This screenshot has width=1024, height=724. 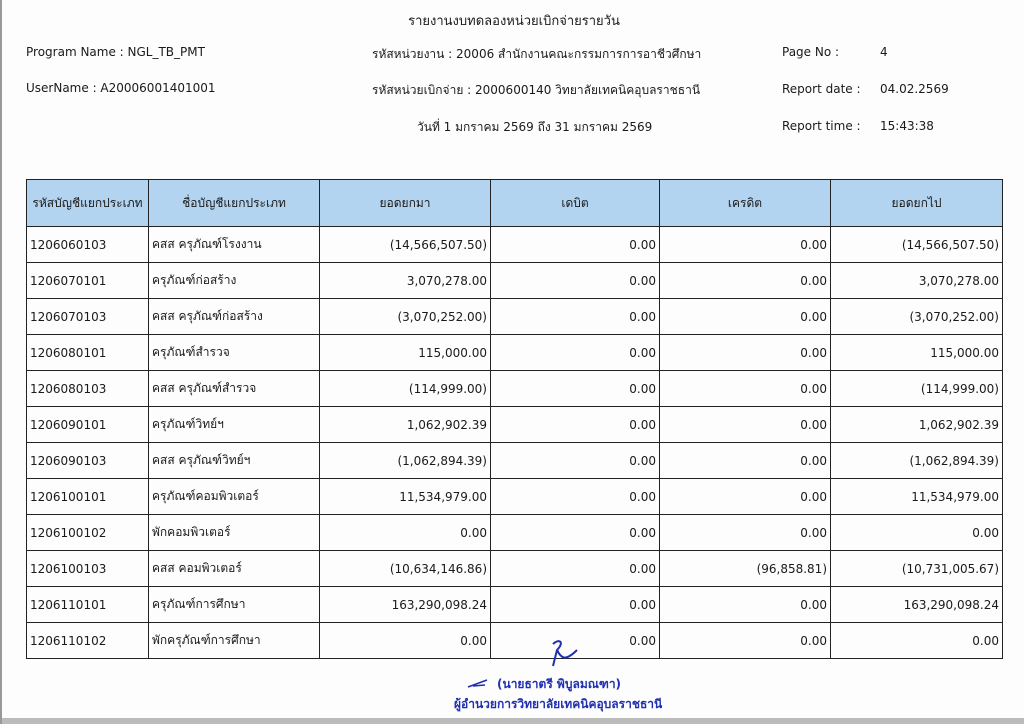 What do you see at coordinates (87, 640) in the screenshot?
I see `account-code: 1206110102` at bounding box center [87, 640].